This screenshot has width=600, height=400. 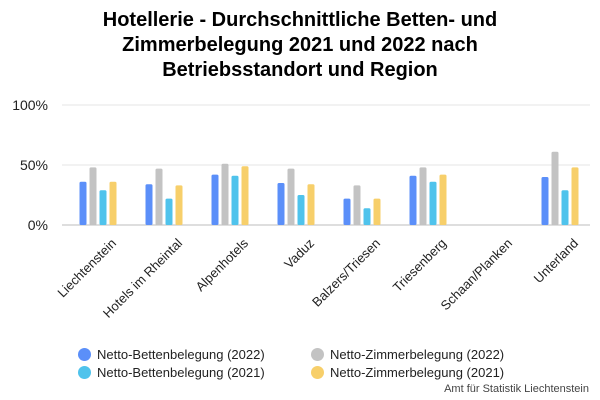 What do you see at coordinates (419, 265) in the screenshot?
I see `x-tick-label: Triesenberg` at bounding box center [419, 265].